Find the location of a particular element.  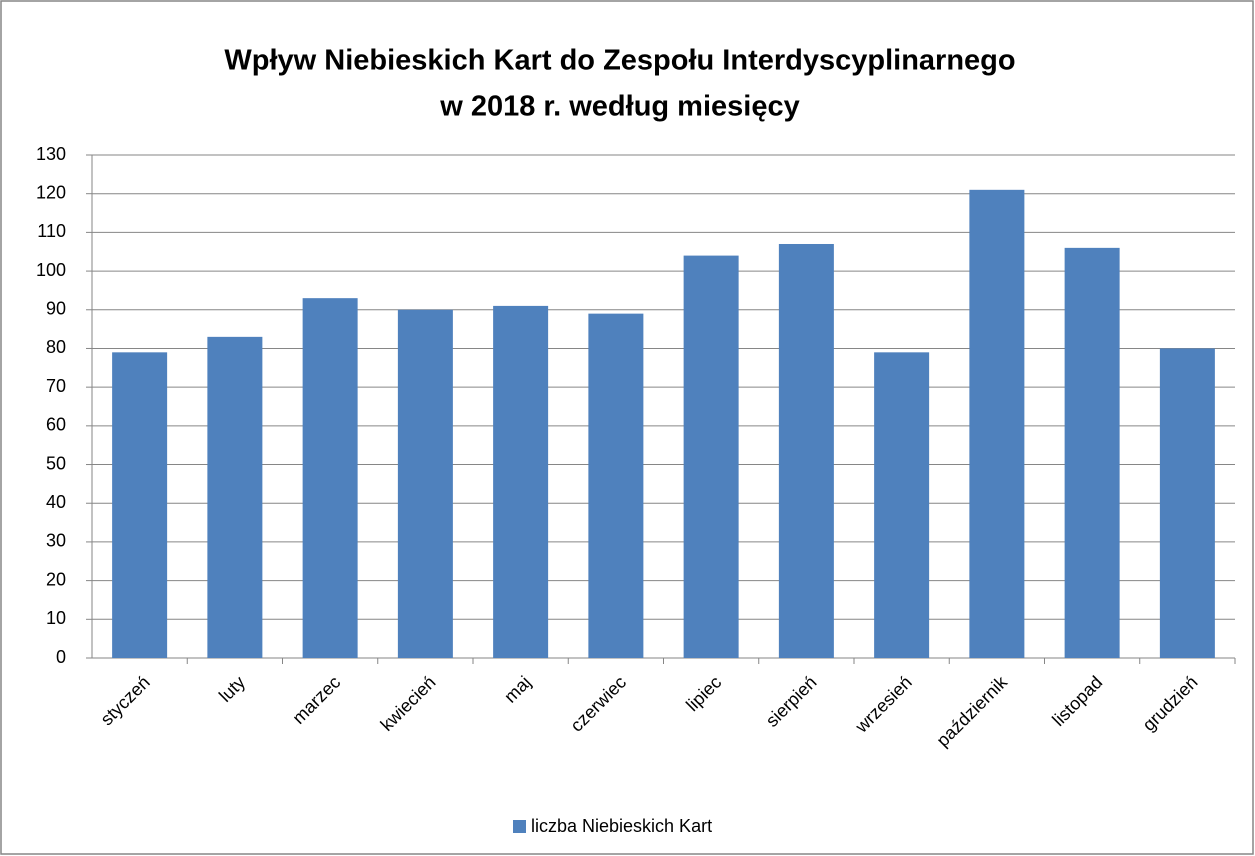

y-tick-label: 110 is located at coordinates (51, 231).